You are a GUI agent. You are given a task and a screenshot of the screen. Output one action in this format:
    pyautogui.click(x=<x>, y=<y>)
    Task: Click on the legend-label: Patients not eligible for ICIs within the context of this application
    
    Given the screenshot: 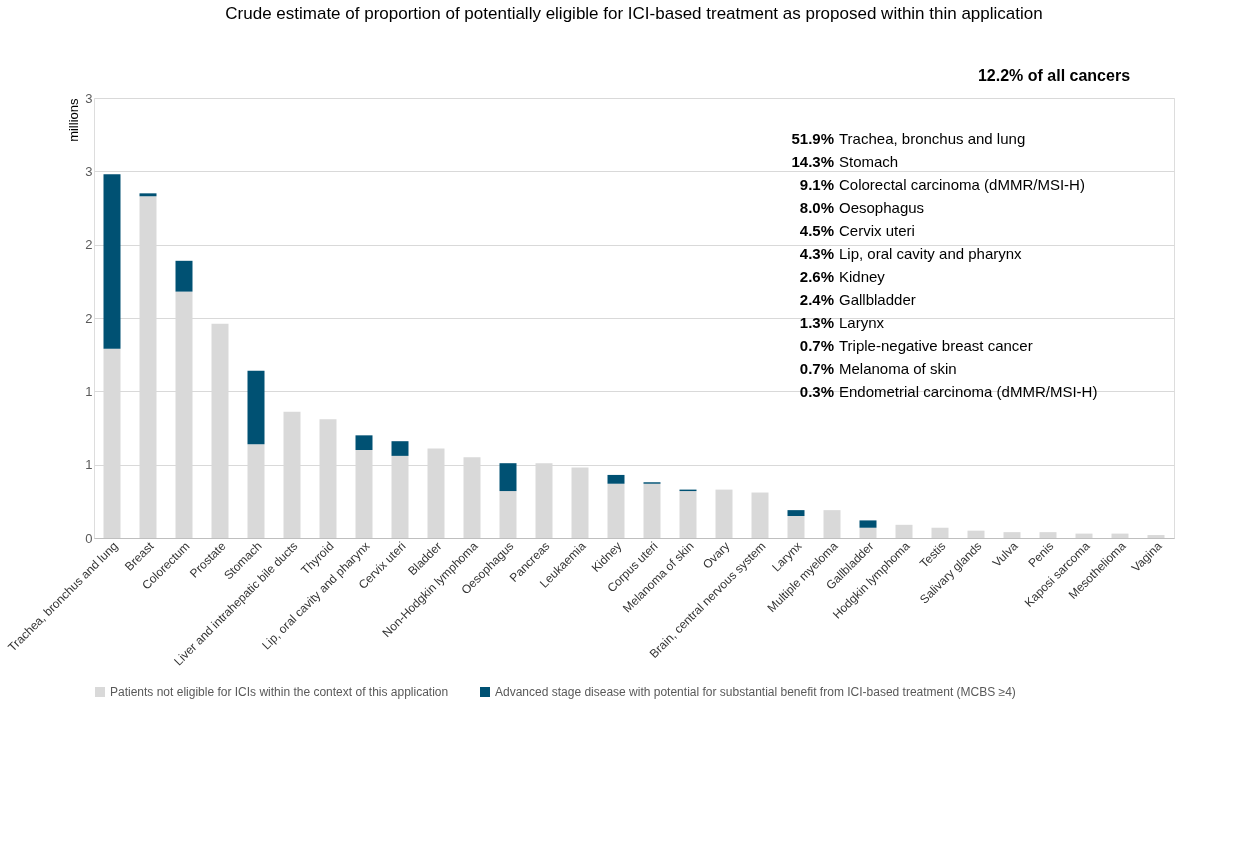 What is the action you would take?
    pyautogui.click(x=279, y=692)
    